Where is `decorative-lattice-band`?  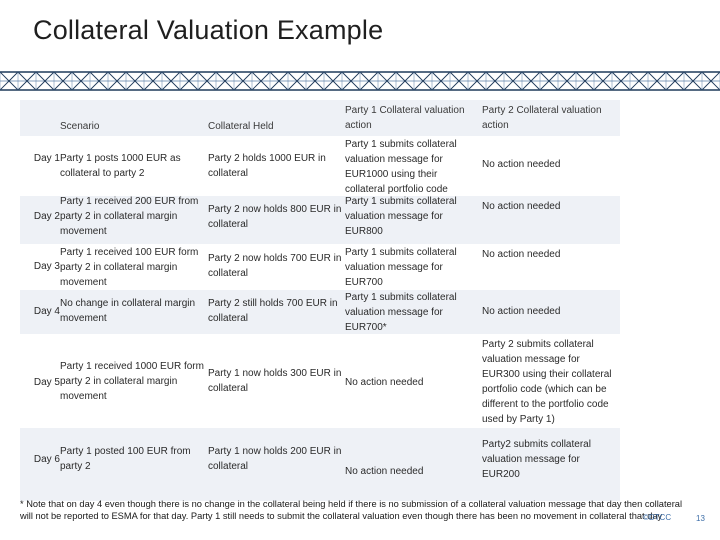
decorative-lattice-band is located at coordinates (360, 82).